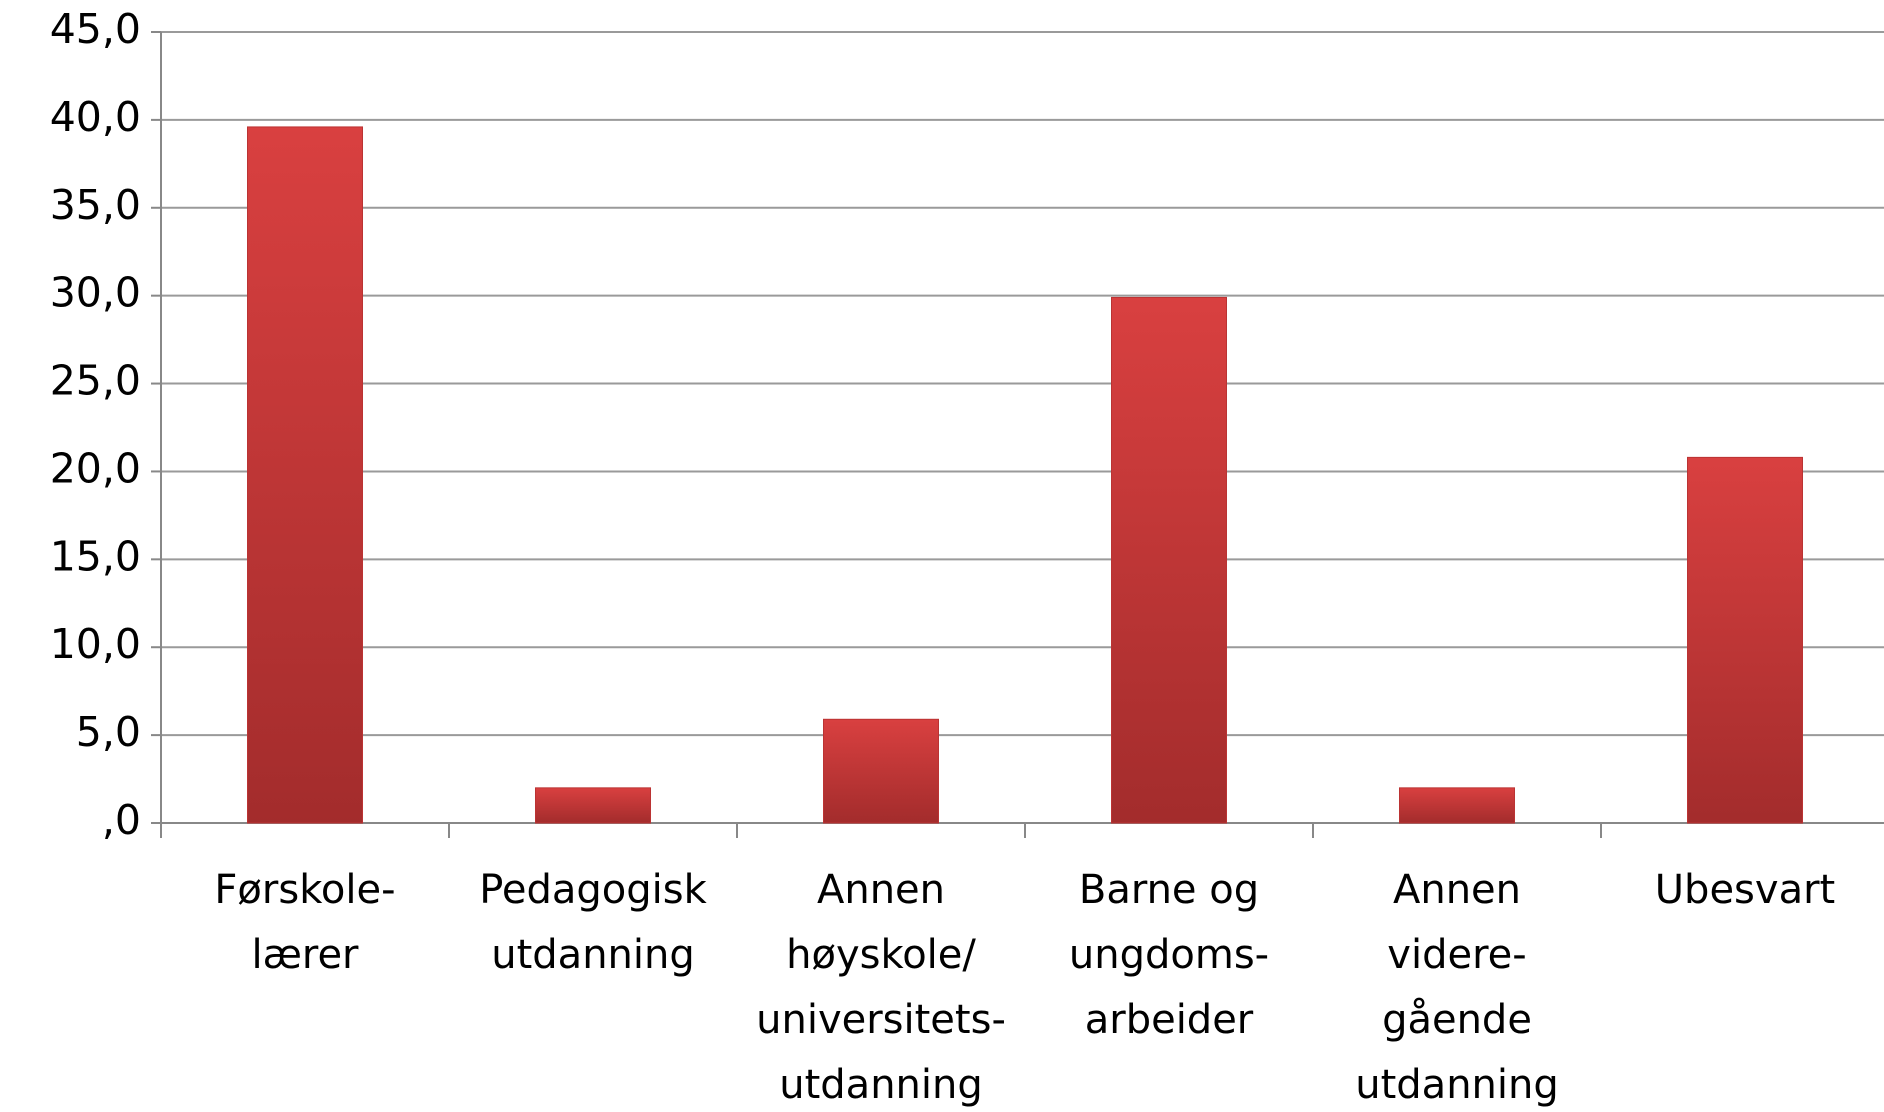 This screenshot has height=1112, width=1884. I want to click on y-tick-label: 45,0, so click(95, 29).